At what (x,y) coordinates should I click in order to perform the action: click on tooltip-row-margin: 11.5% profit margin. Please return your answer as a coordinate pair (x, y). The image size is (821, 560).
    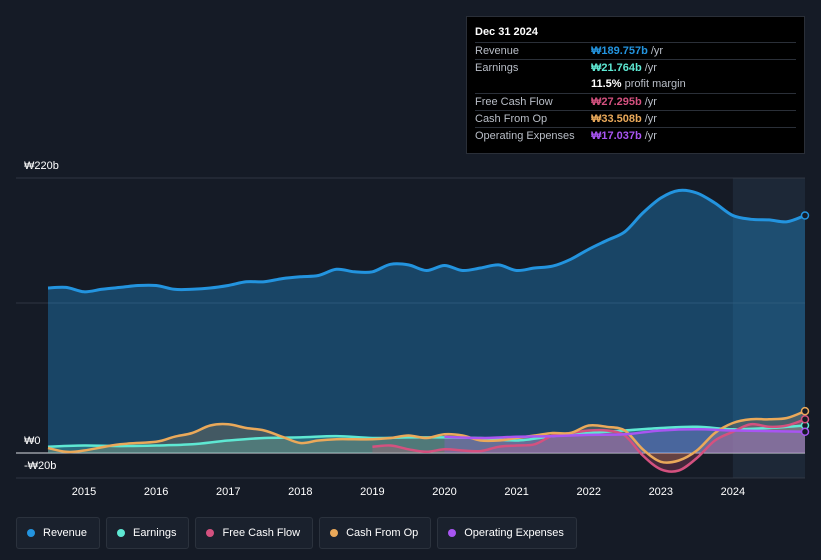
    Looking at the image, I should click on (635, 84).